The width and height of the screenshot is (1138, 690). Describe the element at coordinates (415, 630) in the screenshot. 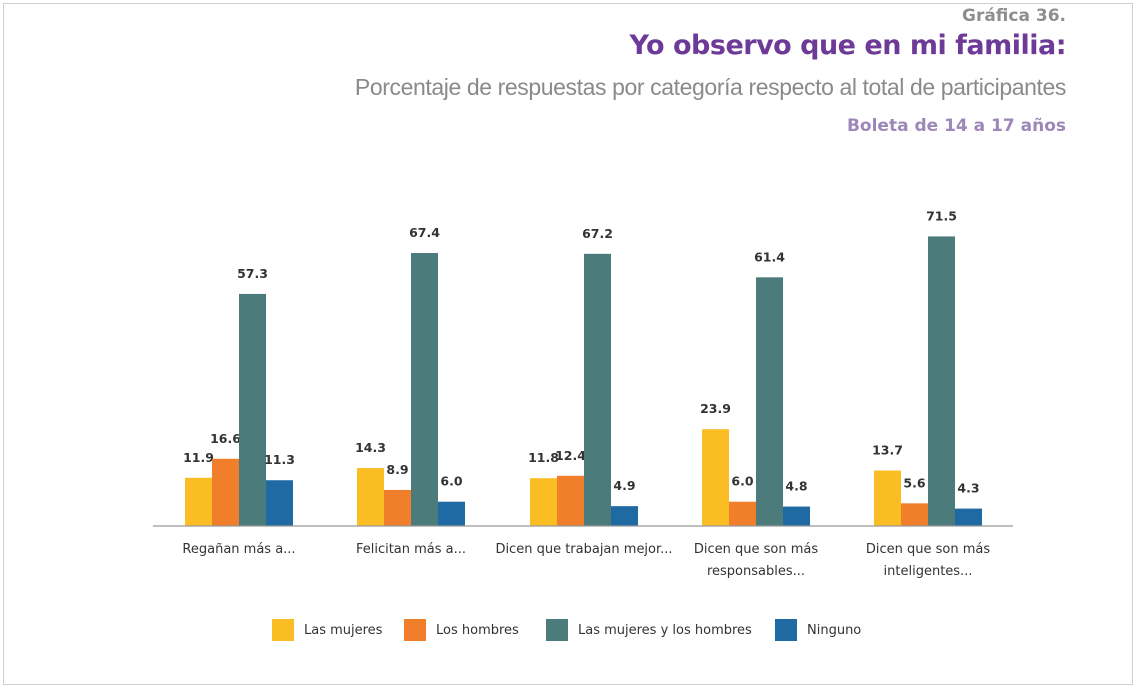

I see `legend-swatch-los-hombres` at that location.